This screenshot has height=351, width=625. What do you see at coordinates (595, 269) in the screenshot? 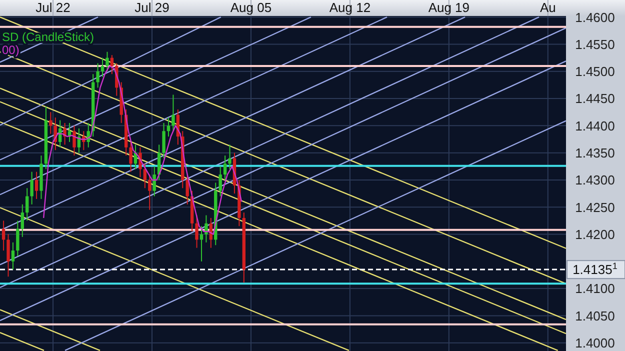
I see `ref-line-label: 1.4135$^{1}$` at bounding box center [595, 269].